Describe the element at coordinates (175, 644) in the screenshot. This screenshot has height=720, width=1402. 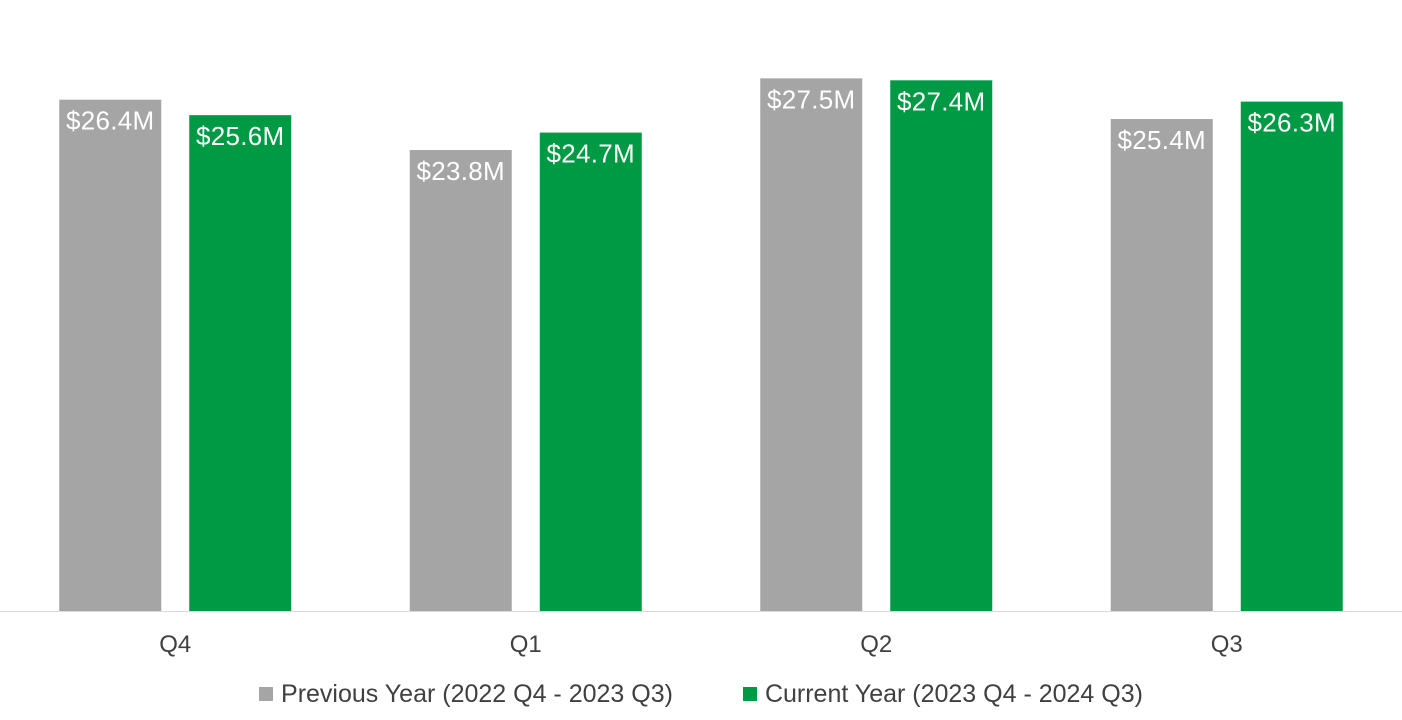
I see `category-label-q4: Q4` at that location.